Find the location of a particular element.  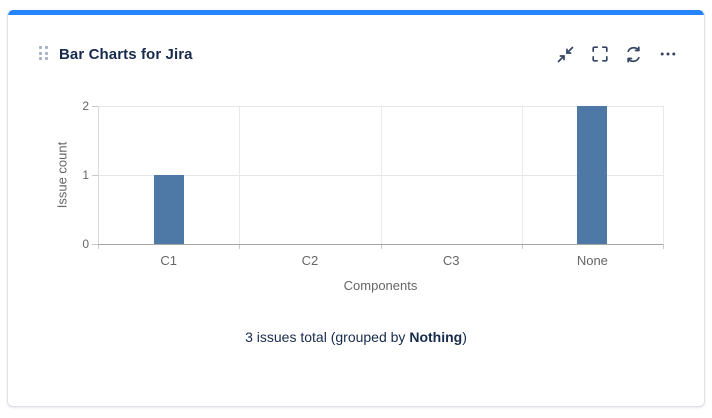

gadget-footer: 3 issues total (grouped by Nothing) is located at coordinates (356, 337).